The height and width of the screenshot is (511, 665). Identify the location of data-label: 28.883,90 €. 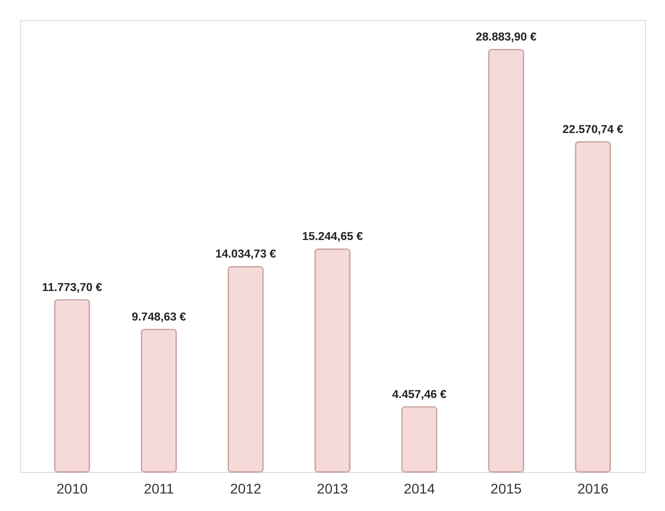
(507, 38).